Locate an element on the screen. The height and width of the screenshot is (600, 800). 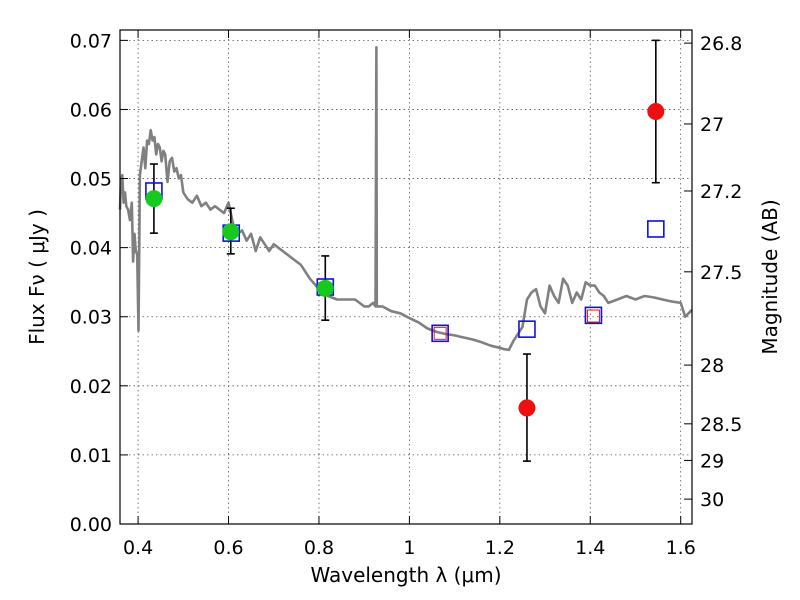
y-tick-label: 0.06 is located at coordinates (91, 110).